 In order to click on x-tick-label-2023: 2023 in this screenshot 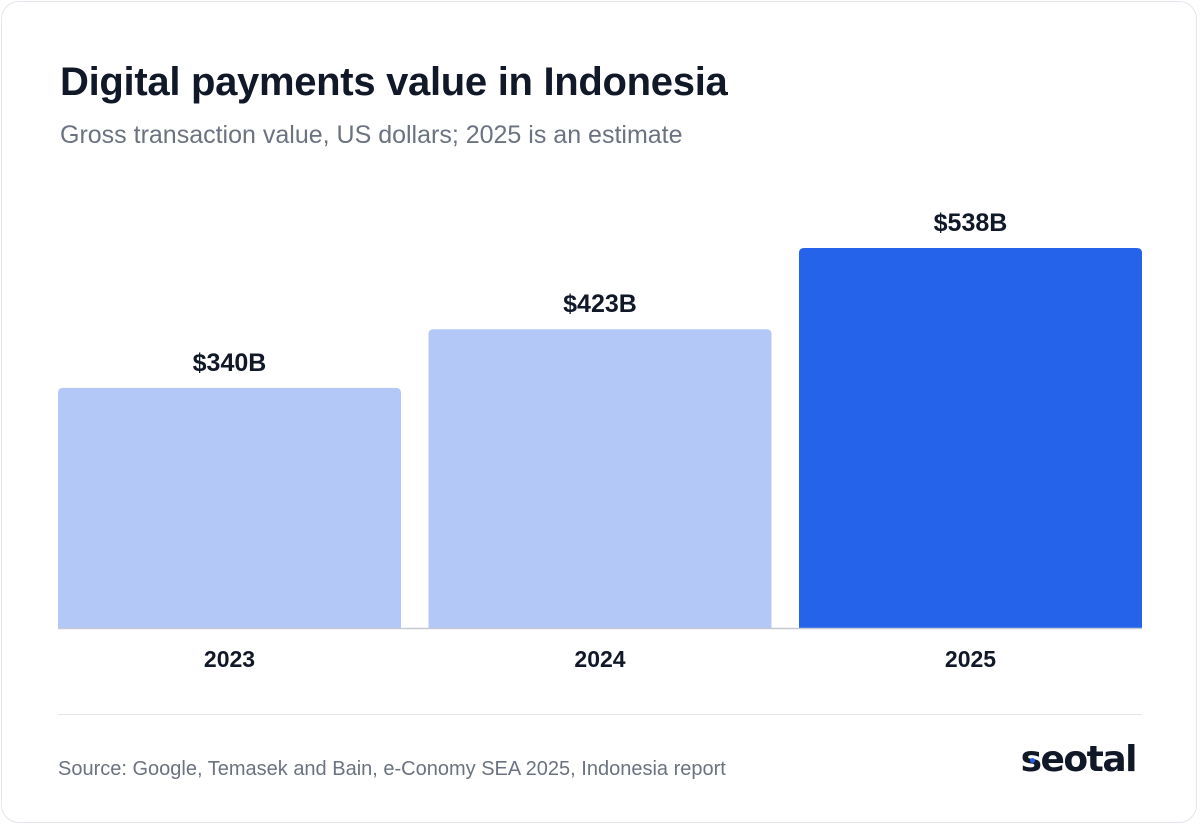, I will do `click(229, 659)`.